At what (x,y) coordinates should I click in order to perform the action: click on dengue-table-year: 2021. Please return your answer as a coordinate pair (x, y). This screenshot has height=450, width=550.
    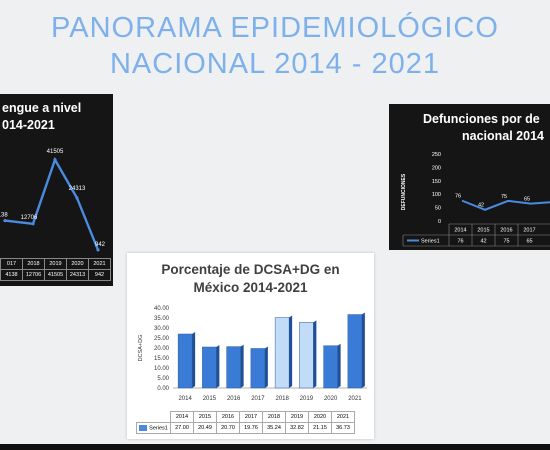
    Looking at the image, I should click on (99, 264).